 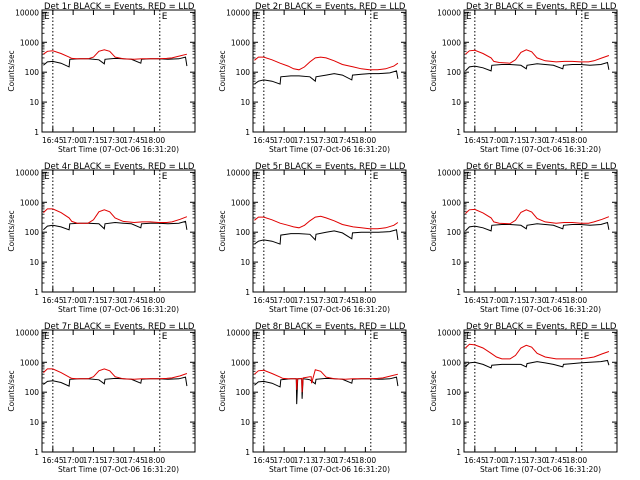 What do you see at coordinates (330, 327) in the screenshot?
I see `panel-title: Det 8r BLACK = Events, RED = LLD` at bounding box center [330, 327].